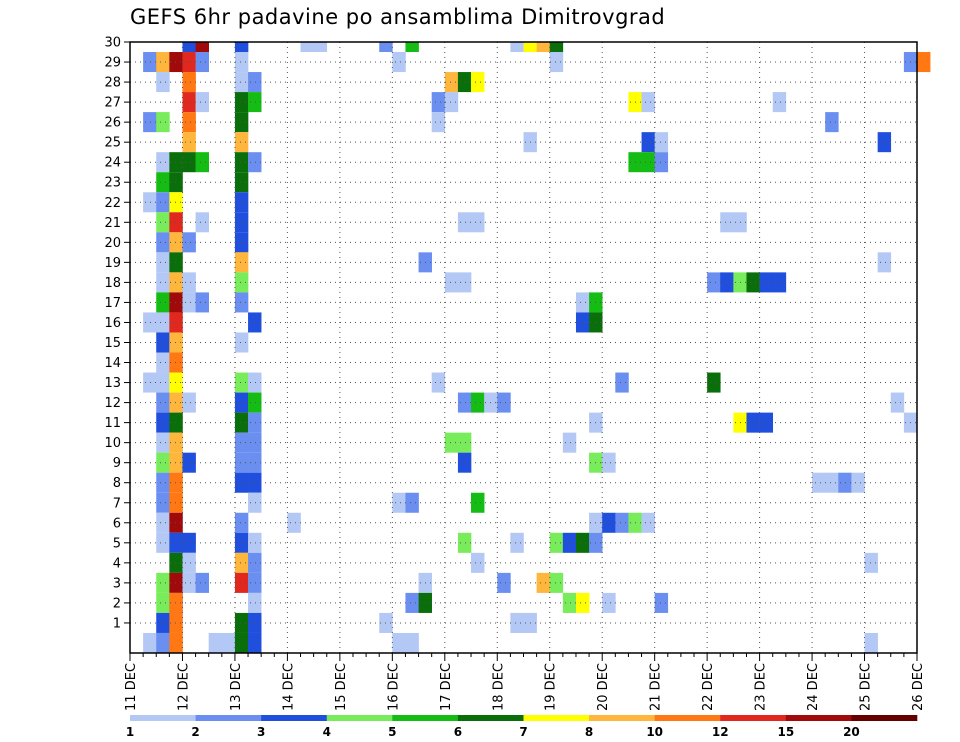 The height and width of the screenshot is (742, 960). What do you see at coordinates (551, 687) in the screenshot?
I see `x-tick-label: 19 DEC` at bounding box center [551, 687].